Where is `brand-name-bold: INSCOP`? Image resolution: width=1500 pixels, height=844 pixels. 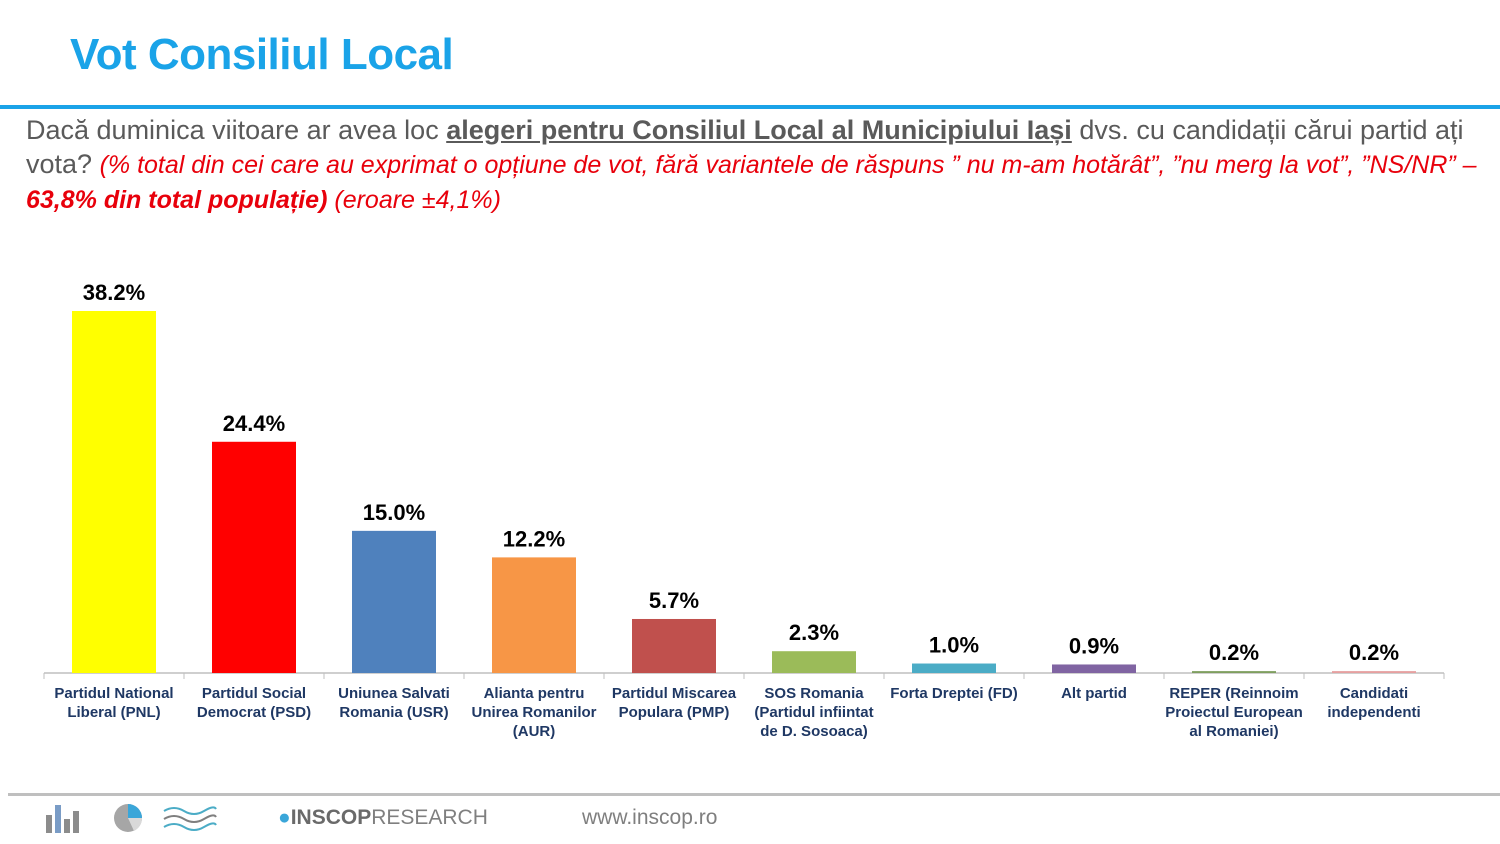 brand-name-bold: INSCOP is located at coordinates (331, 817).